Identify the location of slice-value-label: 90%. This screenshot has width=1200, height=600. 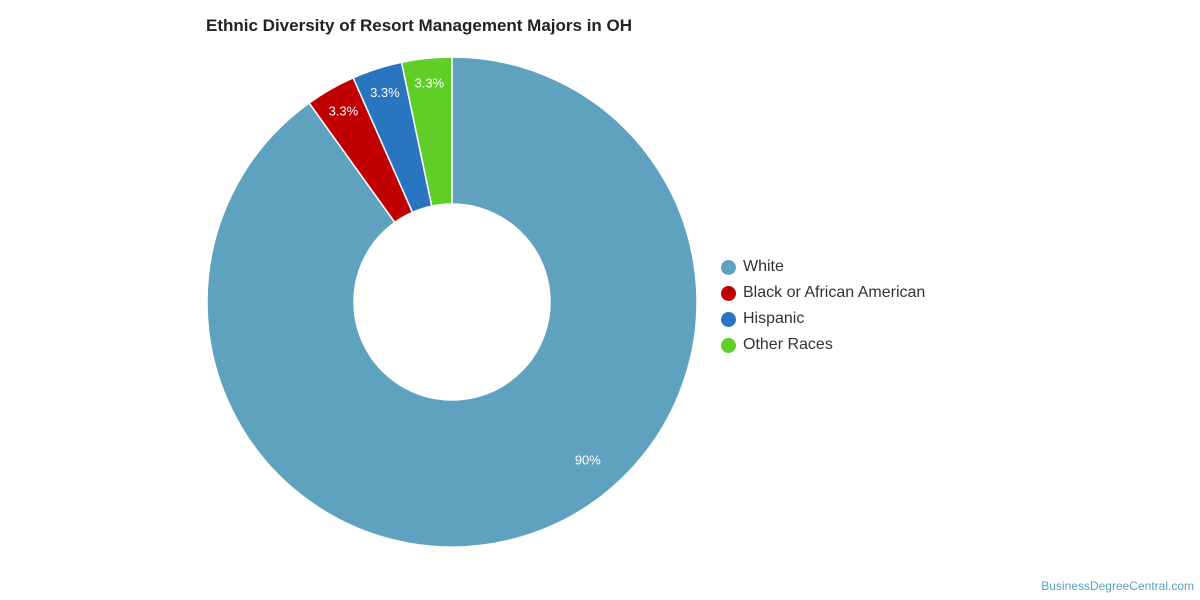
(588, 459).